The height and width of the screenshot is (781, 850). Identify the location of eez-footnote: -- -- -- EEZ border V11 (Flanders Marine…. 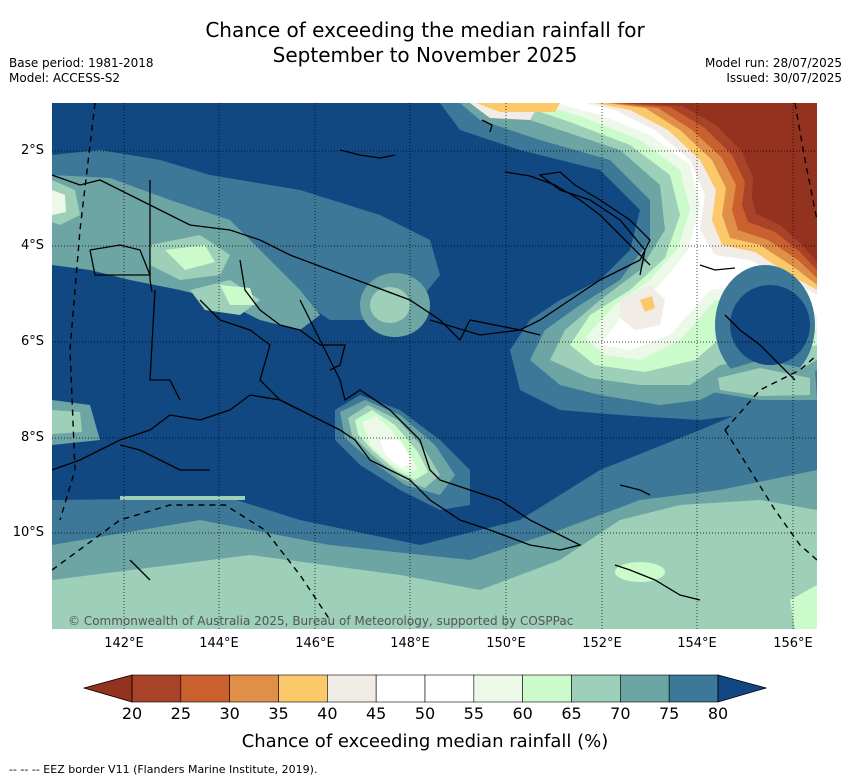
(163, 769).